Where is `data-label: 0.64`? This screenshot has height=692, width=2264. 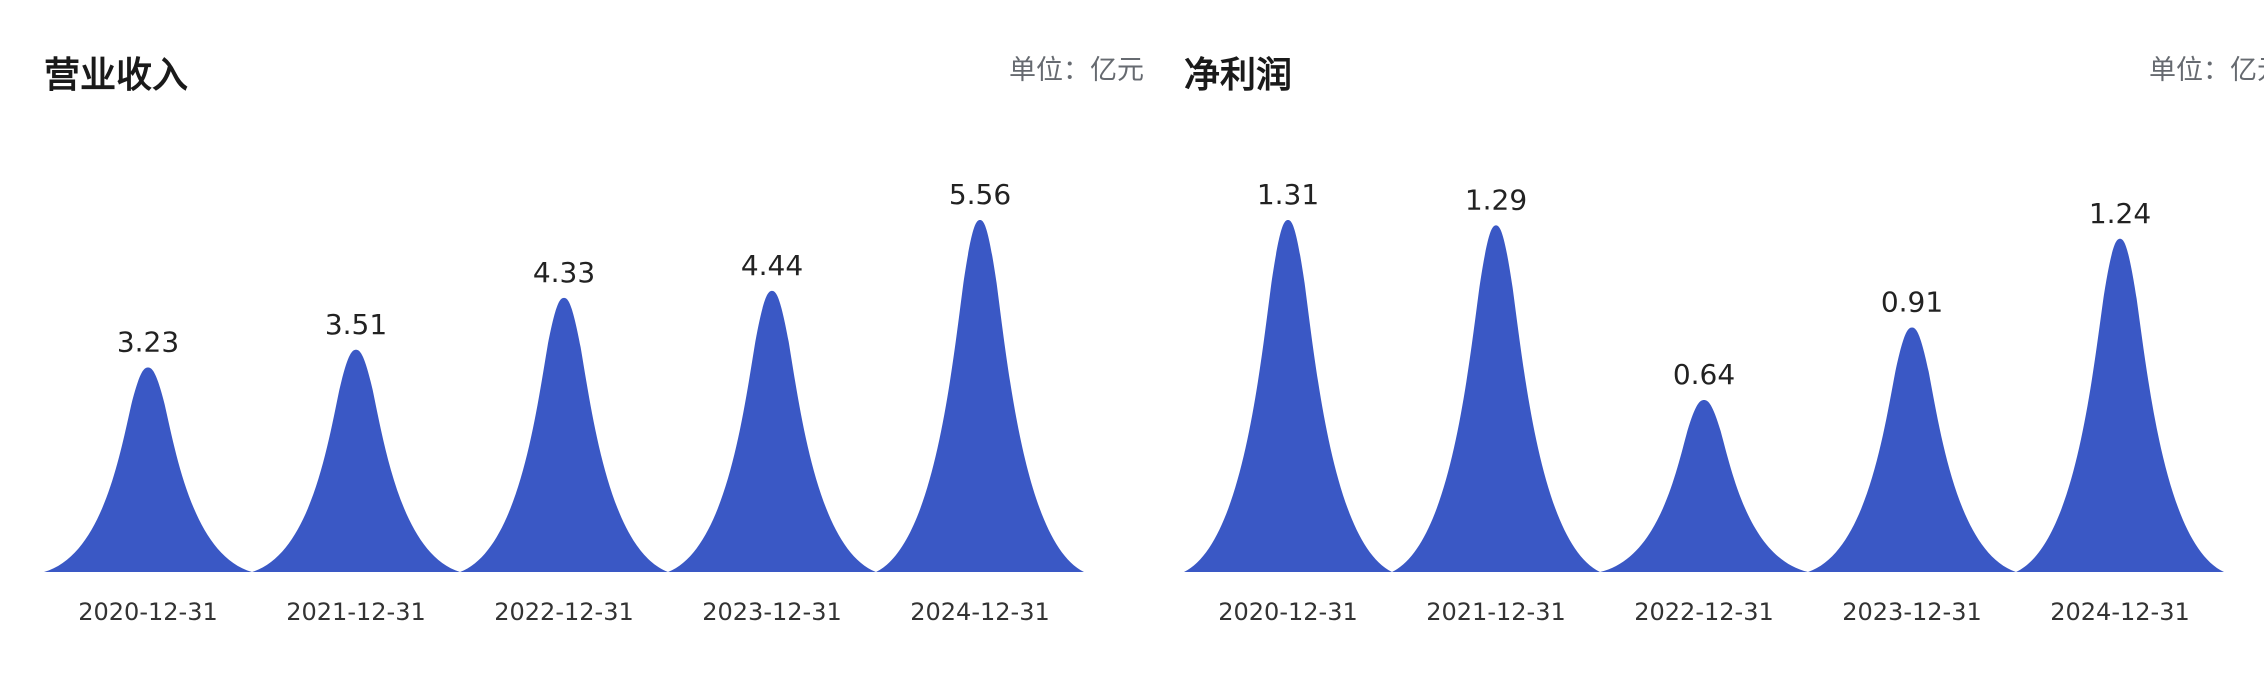 data-label: 0.64 is located at coordinates (1704, 374).